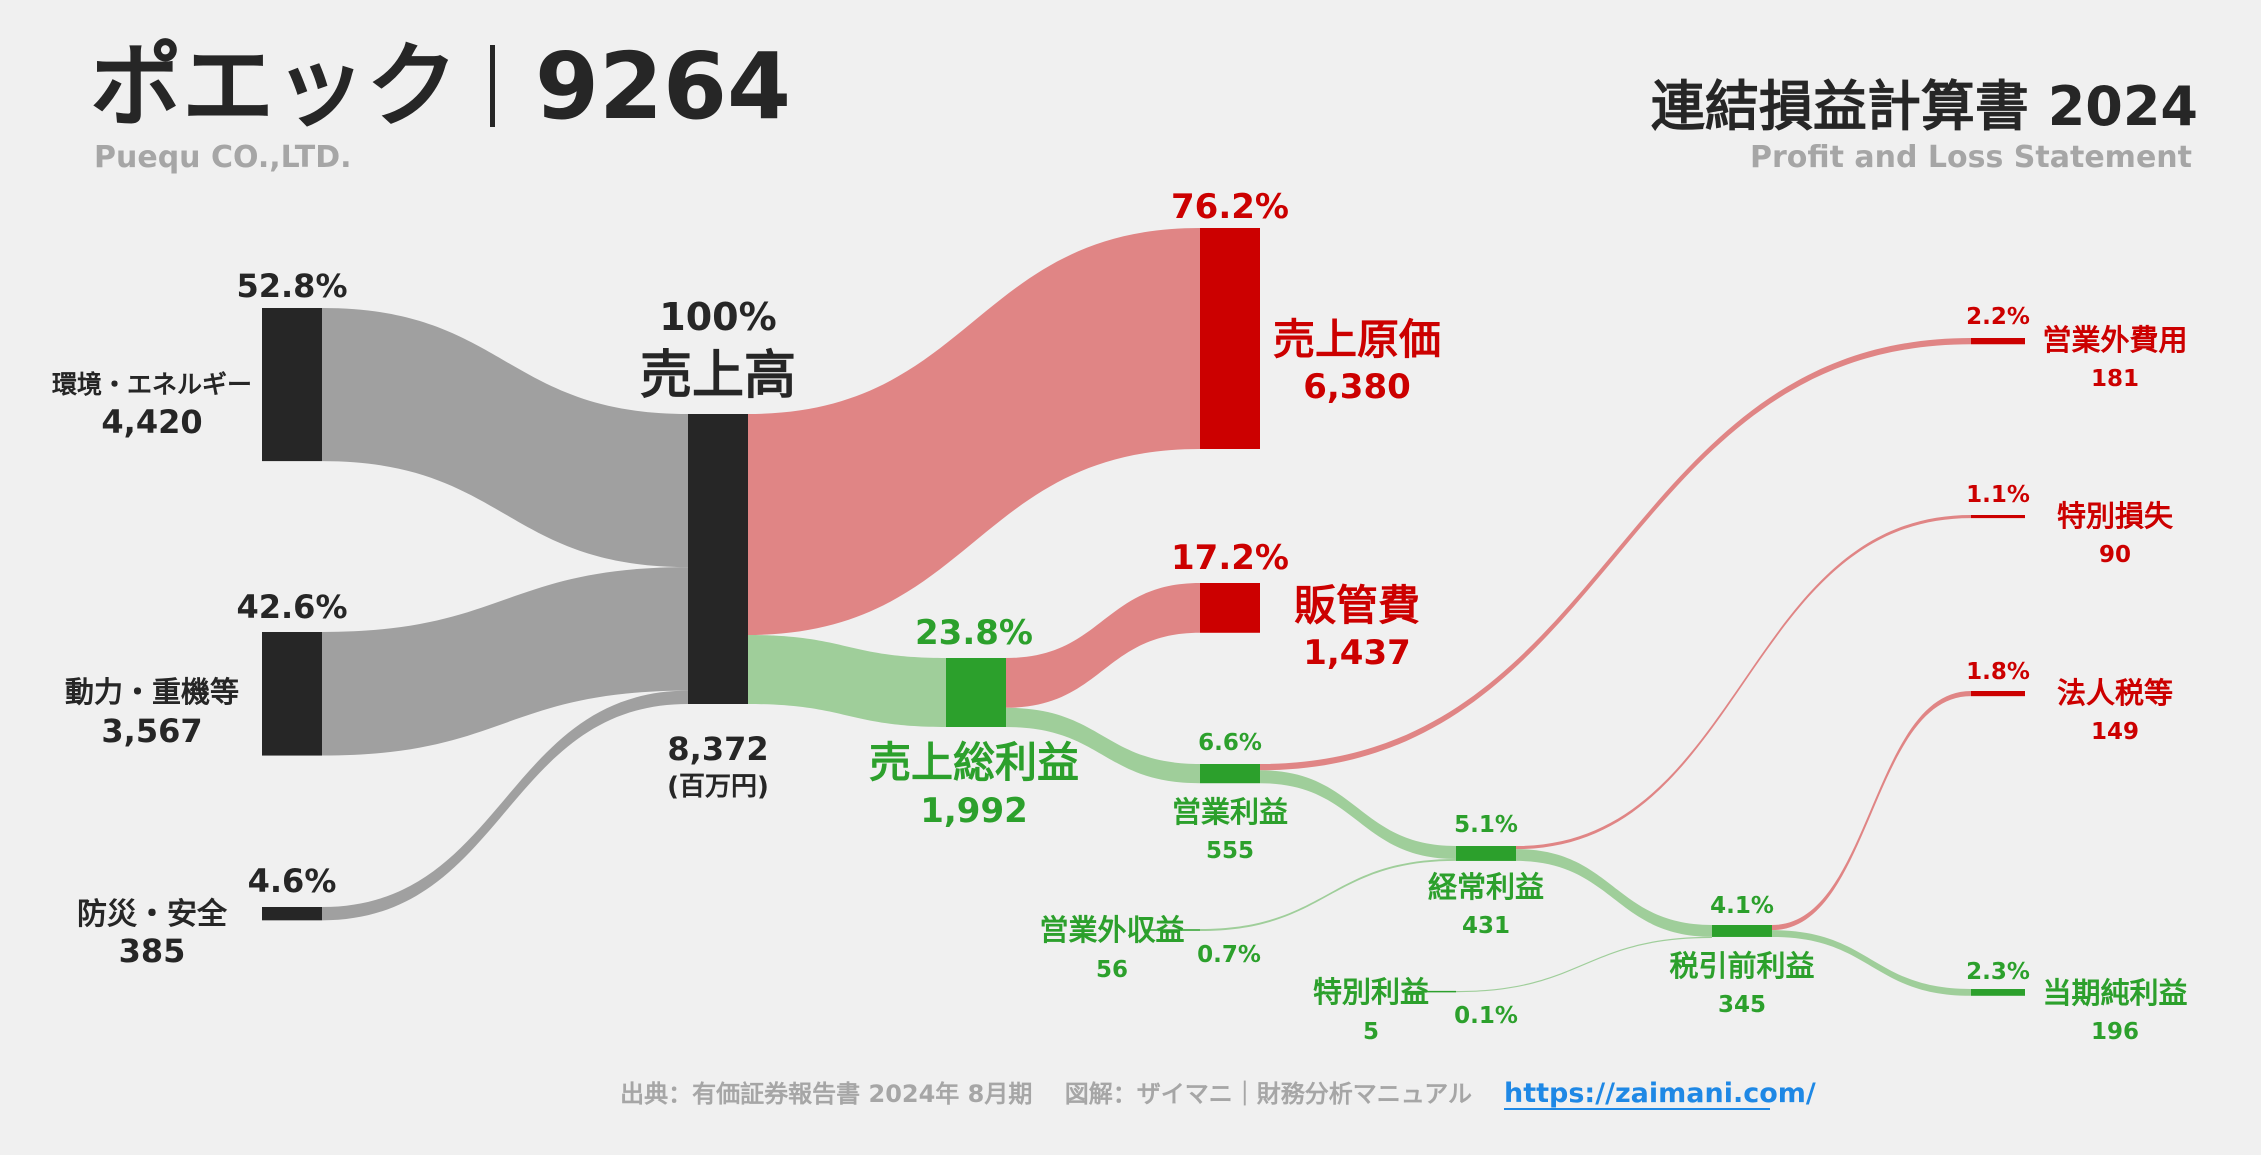 This screenshot has width=2261, height=1155. What do you see at coordinates (1584, 964) in the screenshot?
I see `flow-sp-gain-pretax` at bounding box center [1584, 964].